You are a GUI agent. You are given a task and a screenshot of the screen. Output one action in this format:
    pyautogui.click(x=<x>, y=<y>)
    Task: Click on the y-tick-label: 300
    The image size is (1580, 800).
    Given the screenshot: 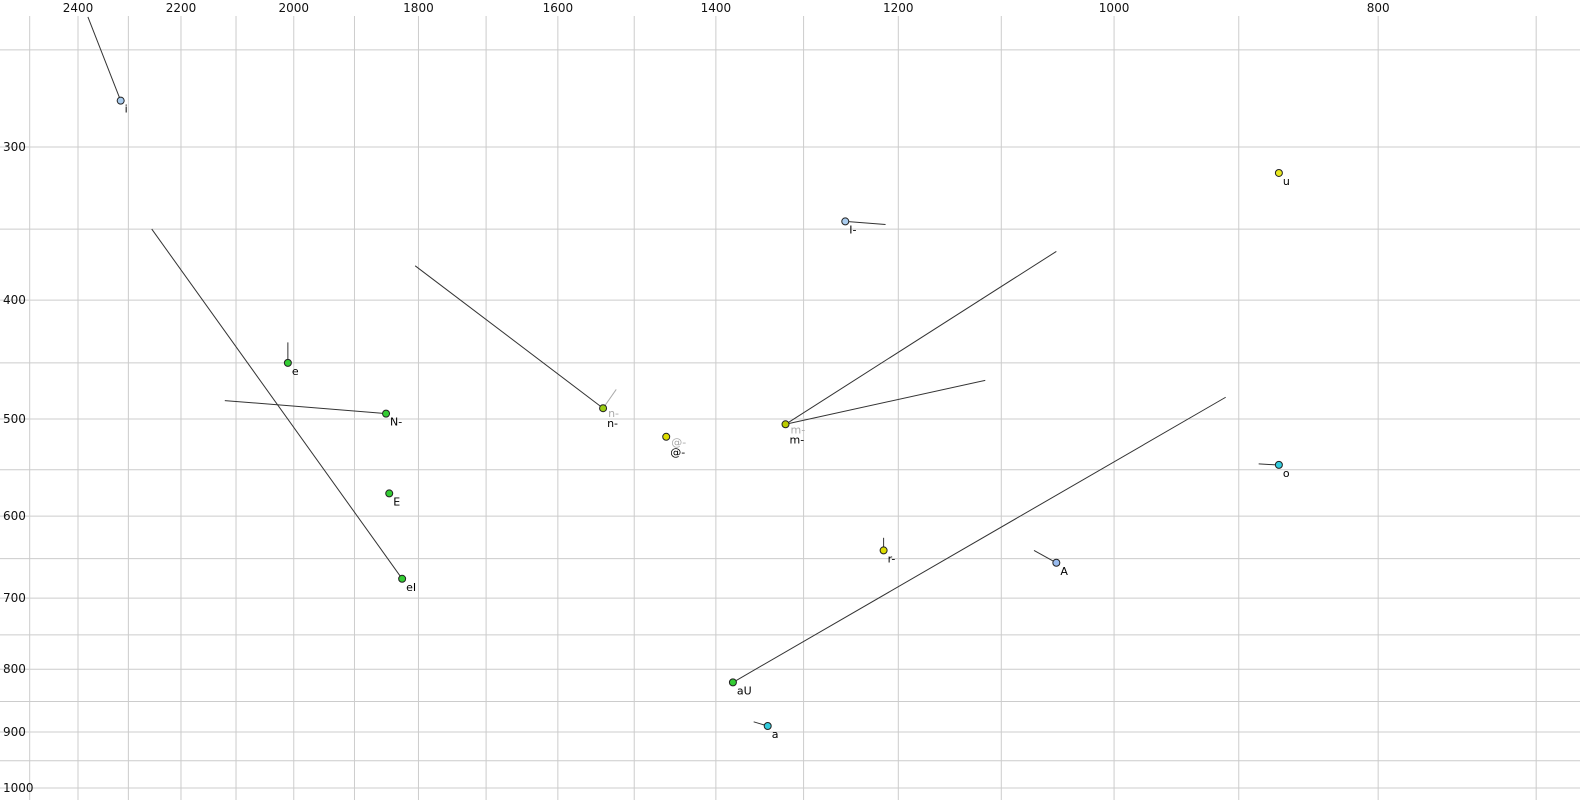 What is the action you would take?
    pyautogui.click(x=14, y=147)
    